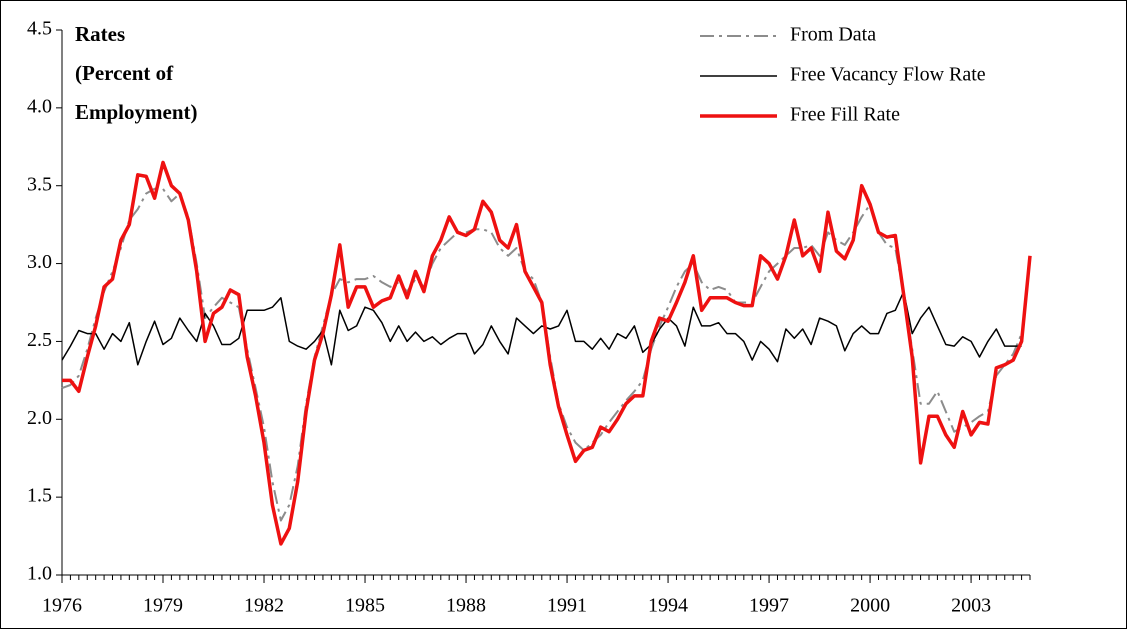 The image size is (1127, 629). I want to click on x-tick-label: 1982, so click(264, 606).